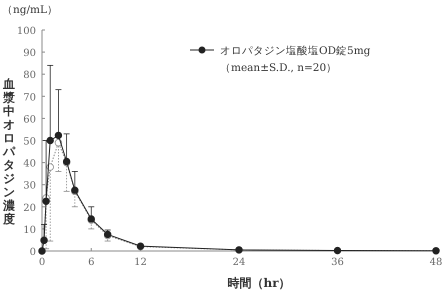 The width and height of the screenshot is (442, 291). I want to click on x-axis-title: 時間（hr）, so click(259, 283).